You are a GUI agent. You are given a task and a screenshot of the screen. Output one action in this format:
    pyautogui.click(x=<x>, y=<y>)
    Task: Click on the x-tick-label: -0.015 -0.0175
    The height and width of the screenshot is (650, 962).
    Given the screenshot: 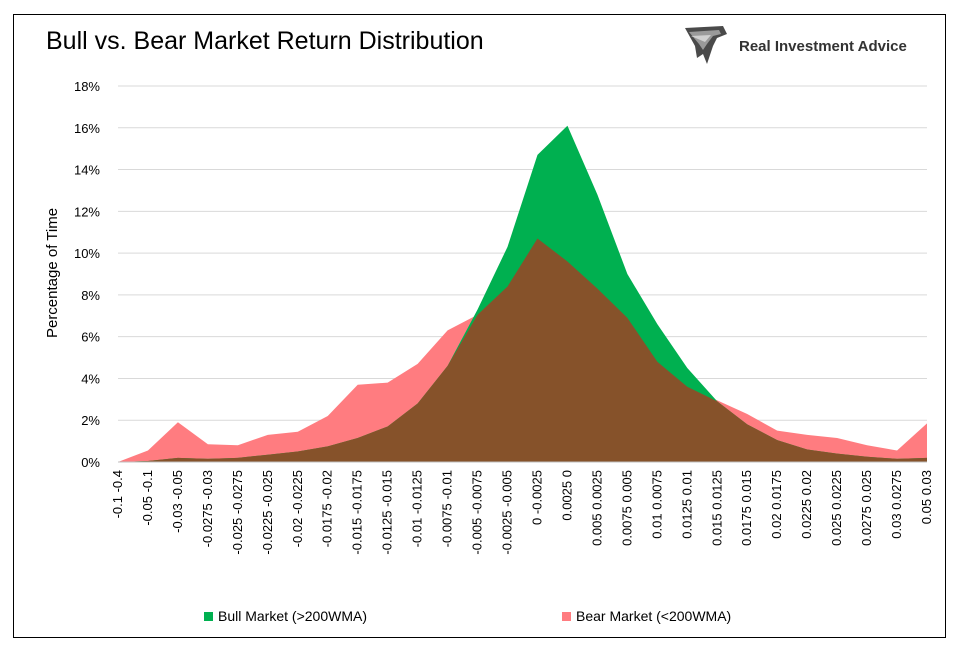 What is the action you would take?
    pyautogui.click(x=357, y=512)
    